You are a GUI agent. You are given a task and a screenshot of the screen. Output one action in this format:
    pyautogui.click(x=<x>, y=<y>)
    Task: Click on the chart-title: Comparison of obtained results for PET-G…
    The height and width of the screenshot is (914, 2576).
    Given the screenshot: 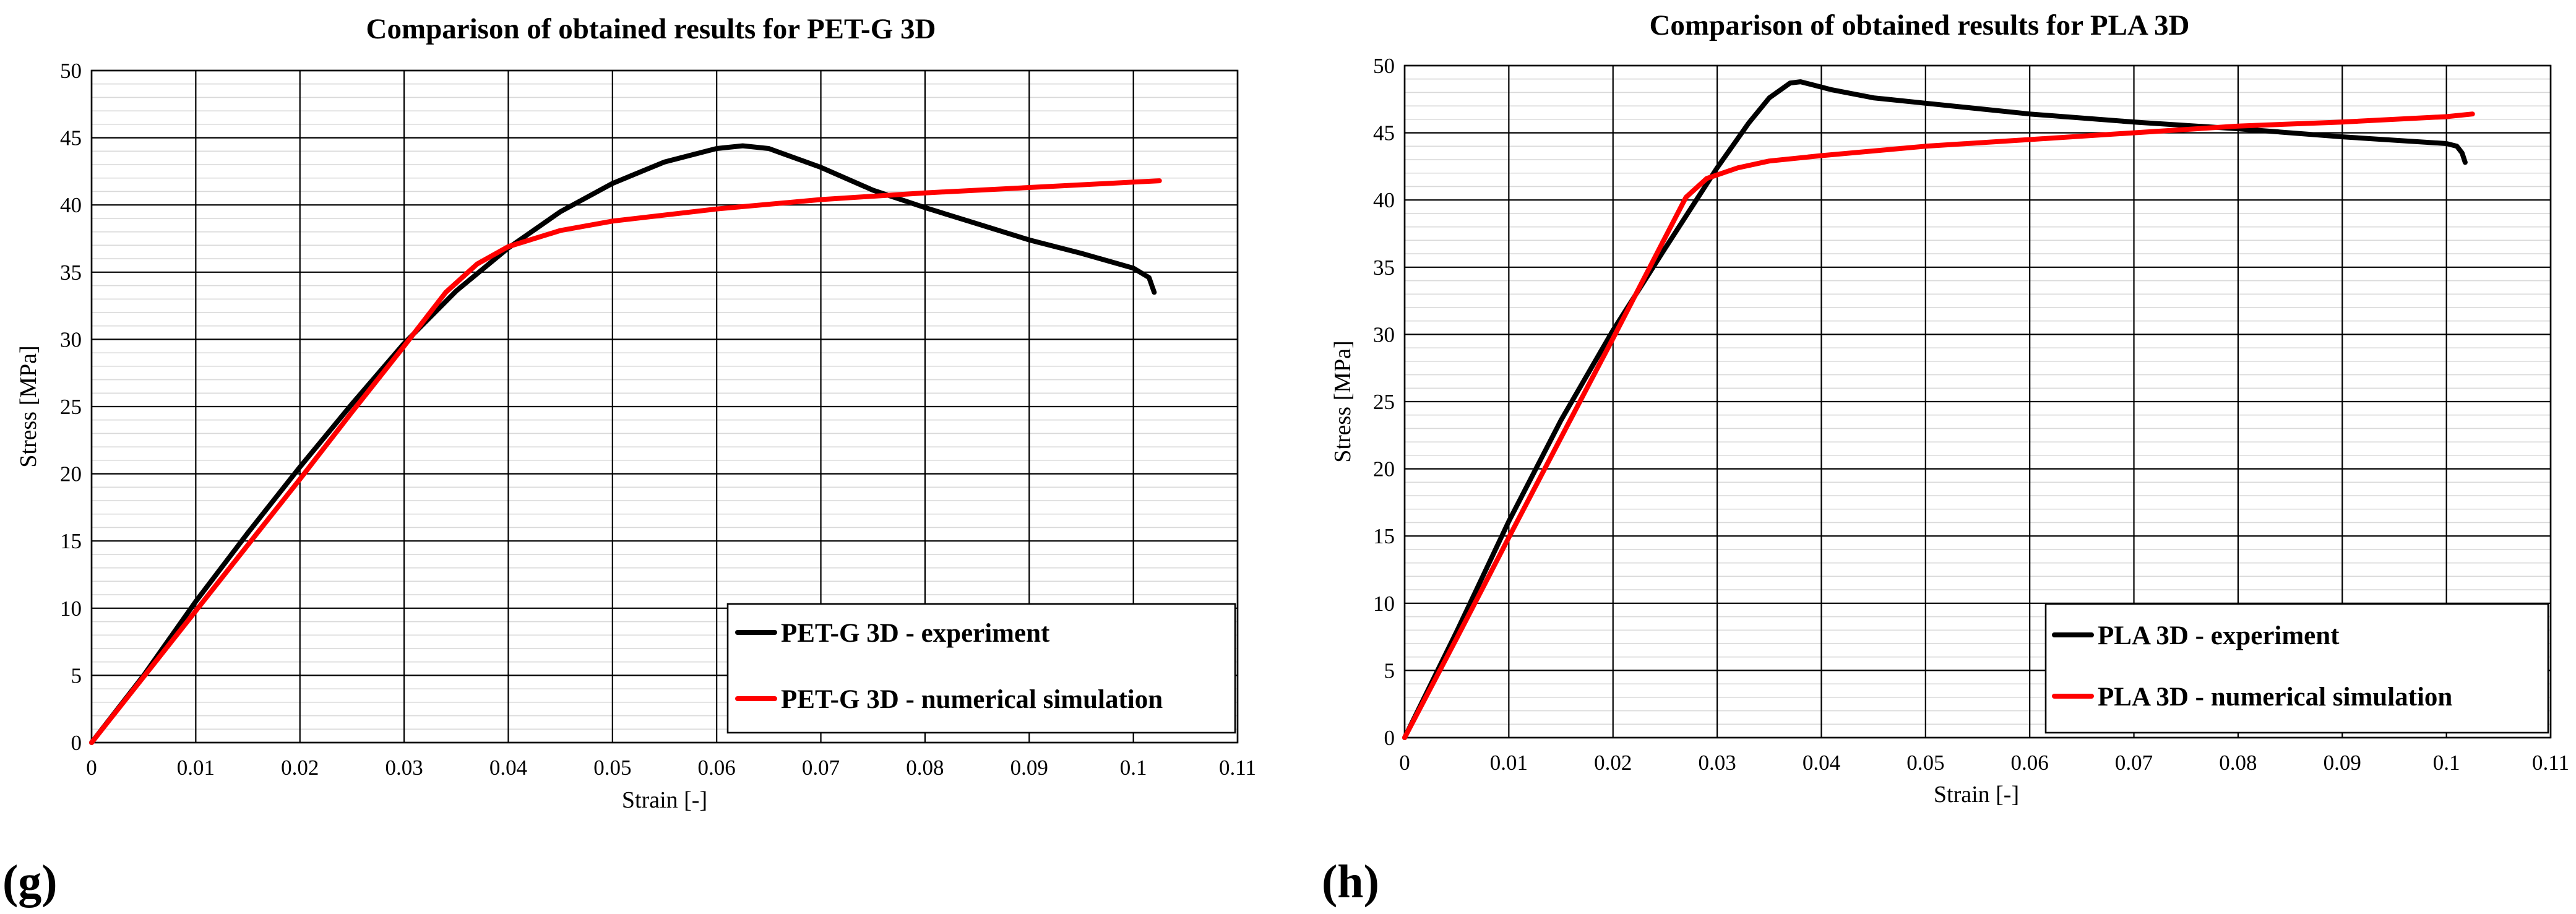 What is the action you would take?
    pyautogui.click(x=651, y=29)
    